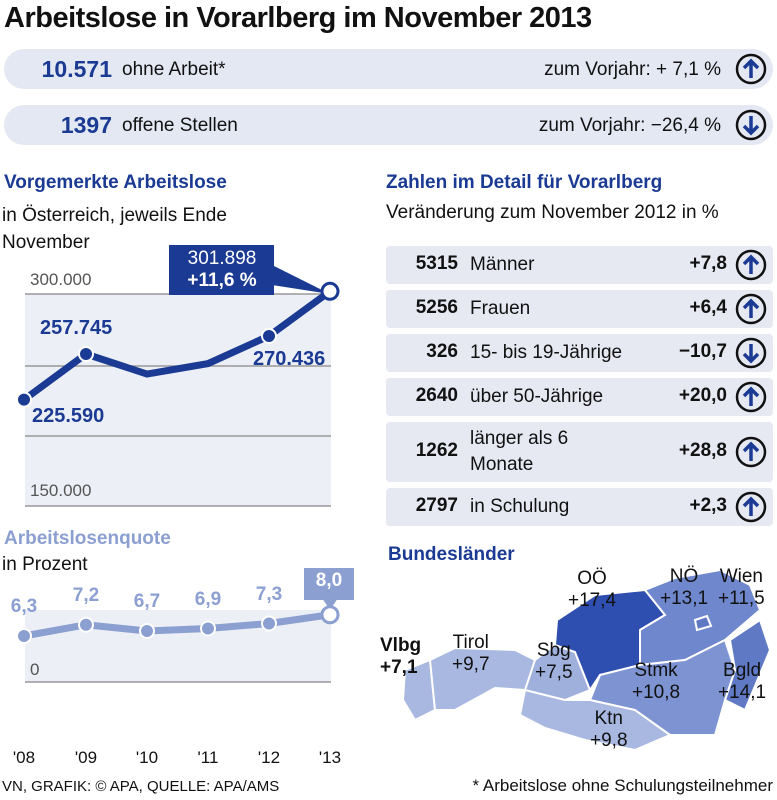  I want to click on kpi-label: offene Stellen, so click(180, 125).